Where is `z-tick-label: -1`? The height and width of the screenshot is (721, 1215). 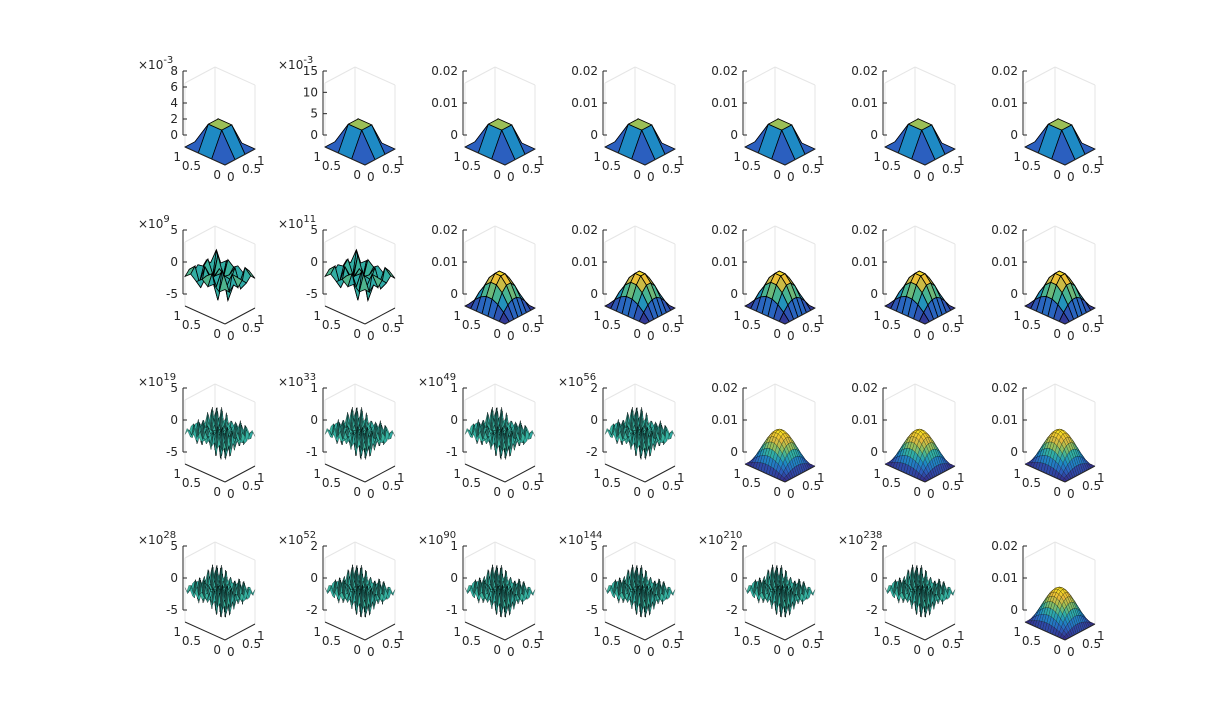
z-tick-label: -1 is located at coordinates (452, 610).